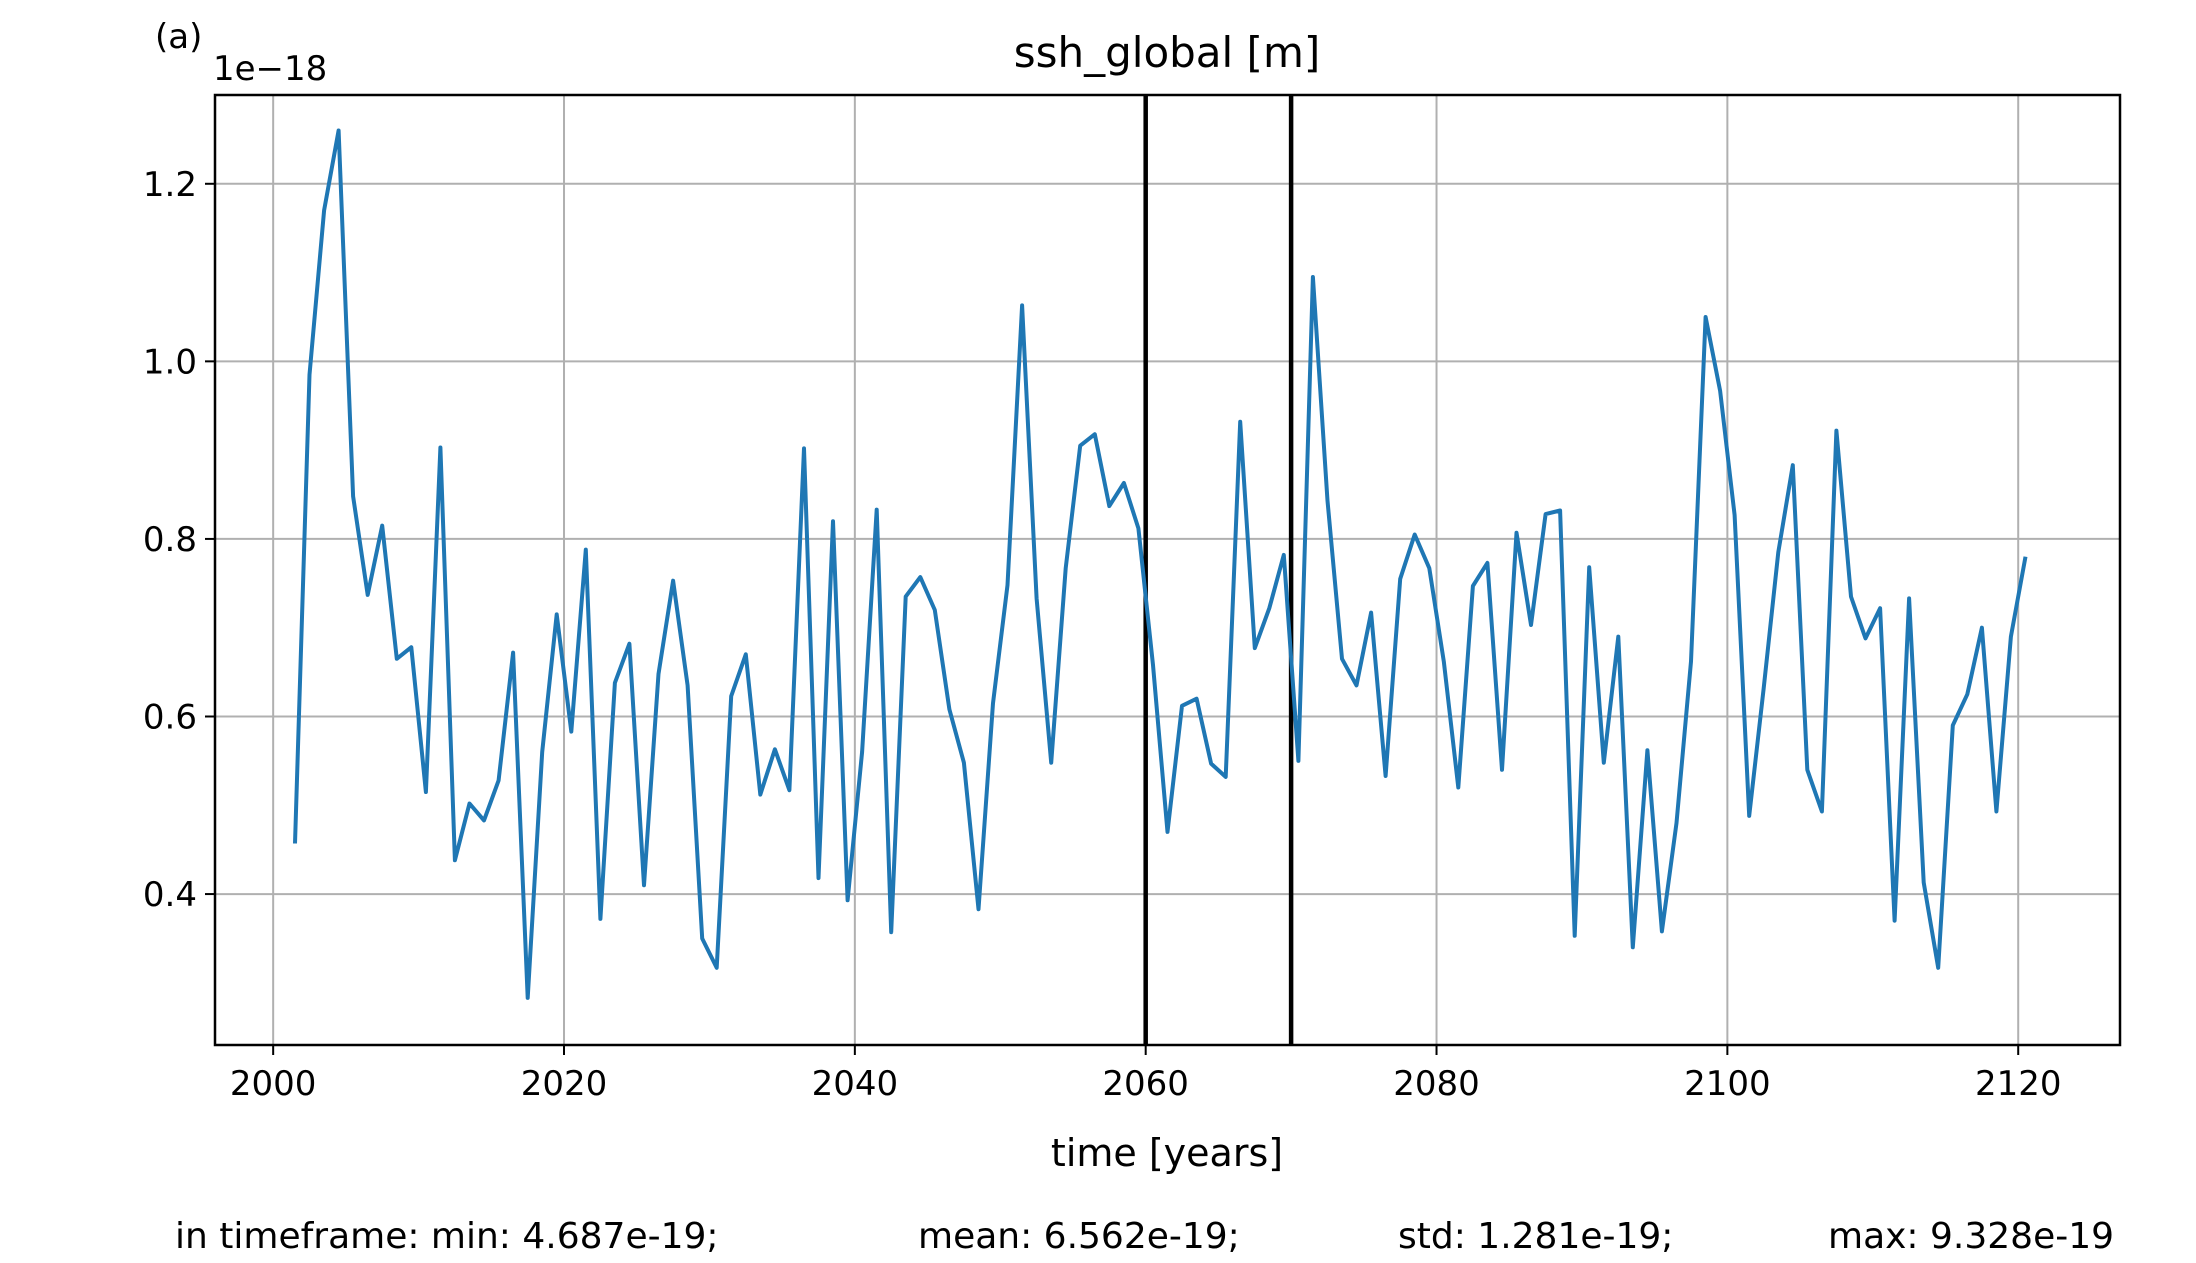 Image resolution: width=2196 pixels, height=1263 pixels. Describe the element at coordinates (170, 717) in the screenshot. I see `y-tick-label: 0.6` at that location.